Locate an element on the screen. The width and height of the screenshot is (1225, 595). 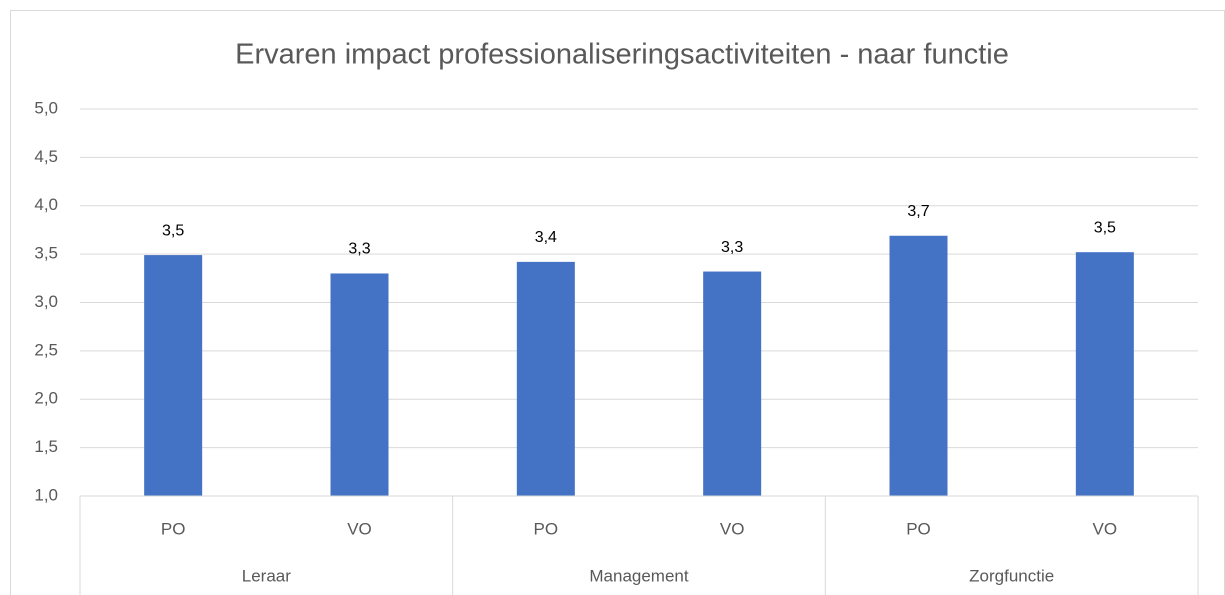
y-tick-label: 4,0 is located at coordinates (46, 204).